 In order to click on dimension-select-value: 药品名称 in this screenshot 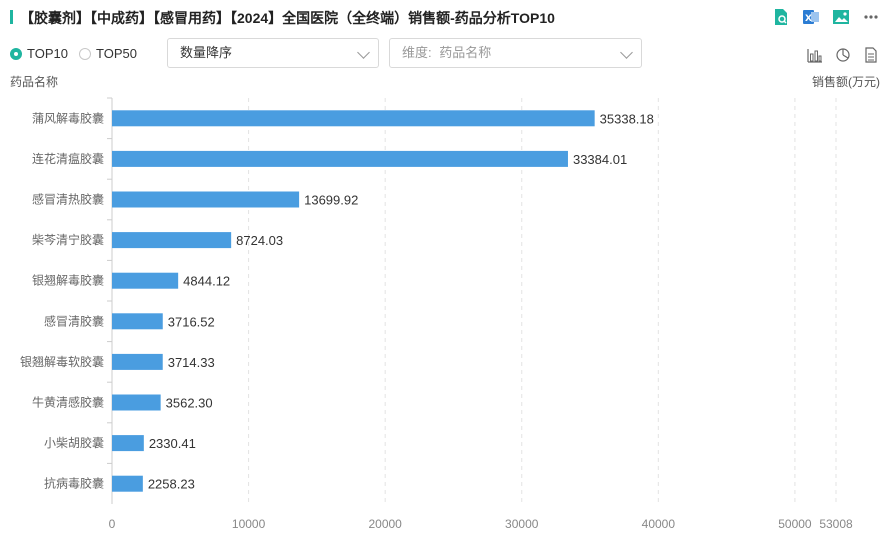, I will do `click(465, 52)`.